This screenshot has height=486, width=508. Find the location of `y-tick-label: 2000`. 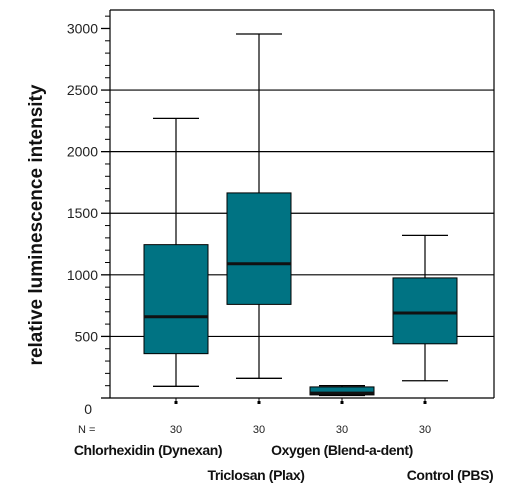

y-tick-label: 2000 is located at coordinates (82, 152).